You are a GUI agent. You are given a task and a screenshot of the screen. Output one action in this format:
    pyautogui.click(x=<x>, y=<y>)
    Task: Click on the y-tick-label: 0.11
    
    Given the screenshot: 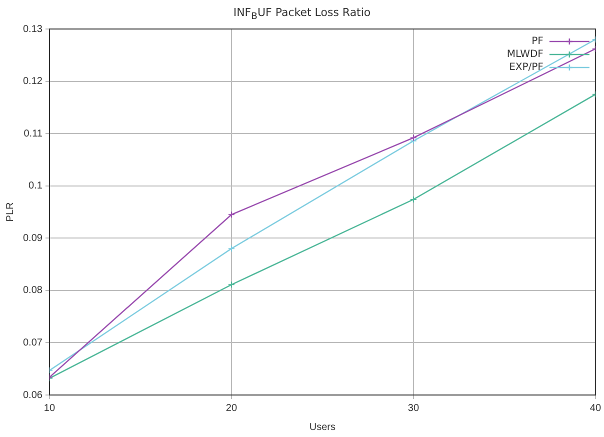 What is the action you would take?
    pyautogui.click(x=33, y=134)
    